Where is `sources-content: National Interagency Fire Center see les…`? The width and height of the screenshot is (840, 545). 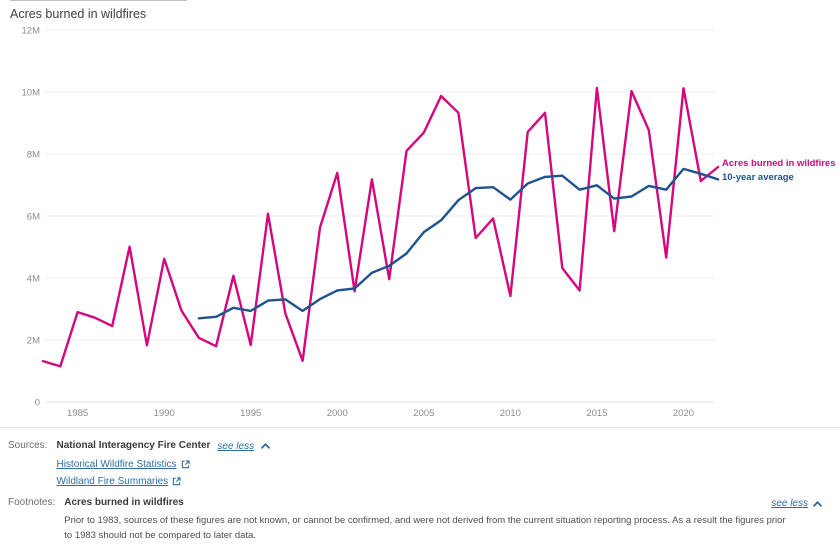
sources-content: National Interagency Fire Center see les… is located at coordinates (163, 463).